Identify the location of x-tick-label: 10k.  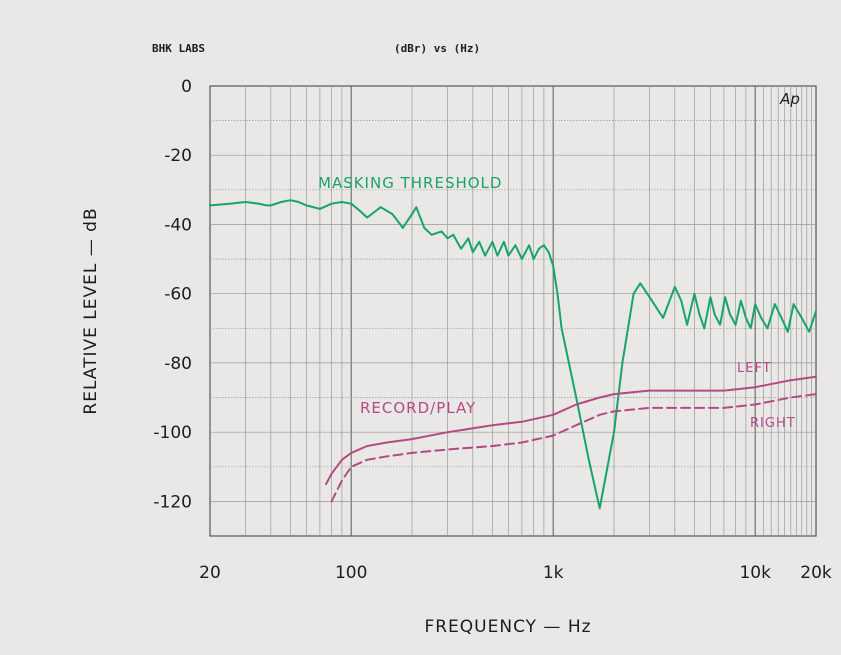
(755, 573).